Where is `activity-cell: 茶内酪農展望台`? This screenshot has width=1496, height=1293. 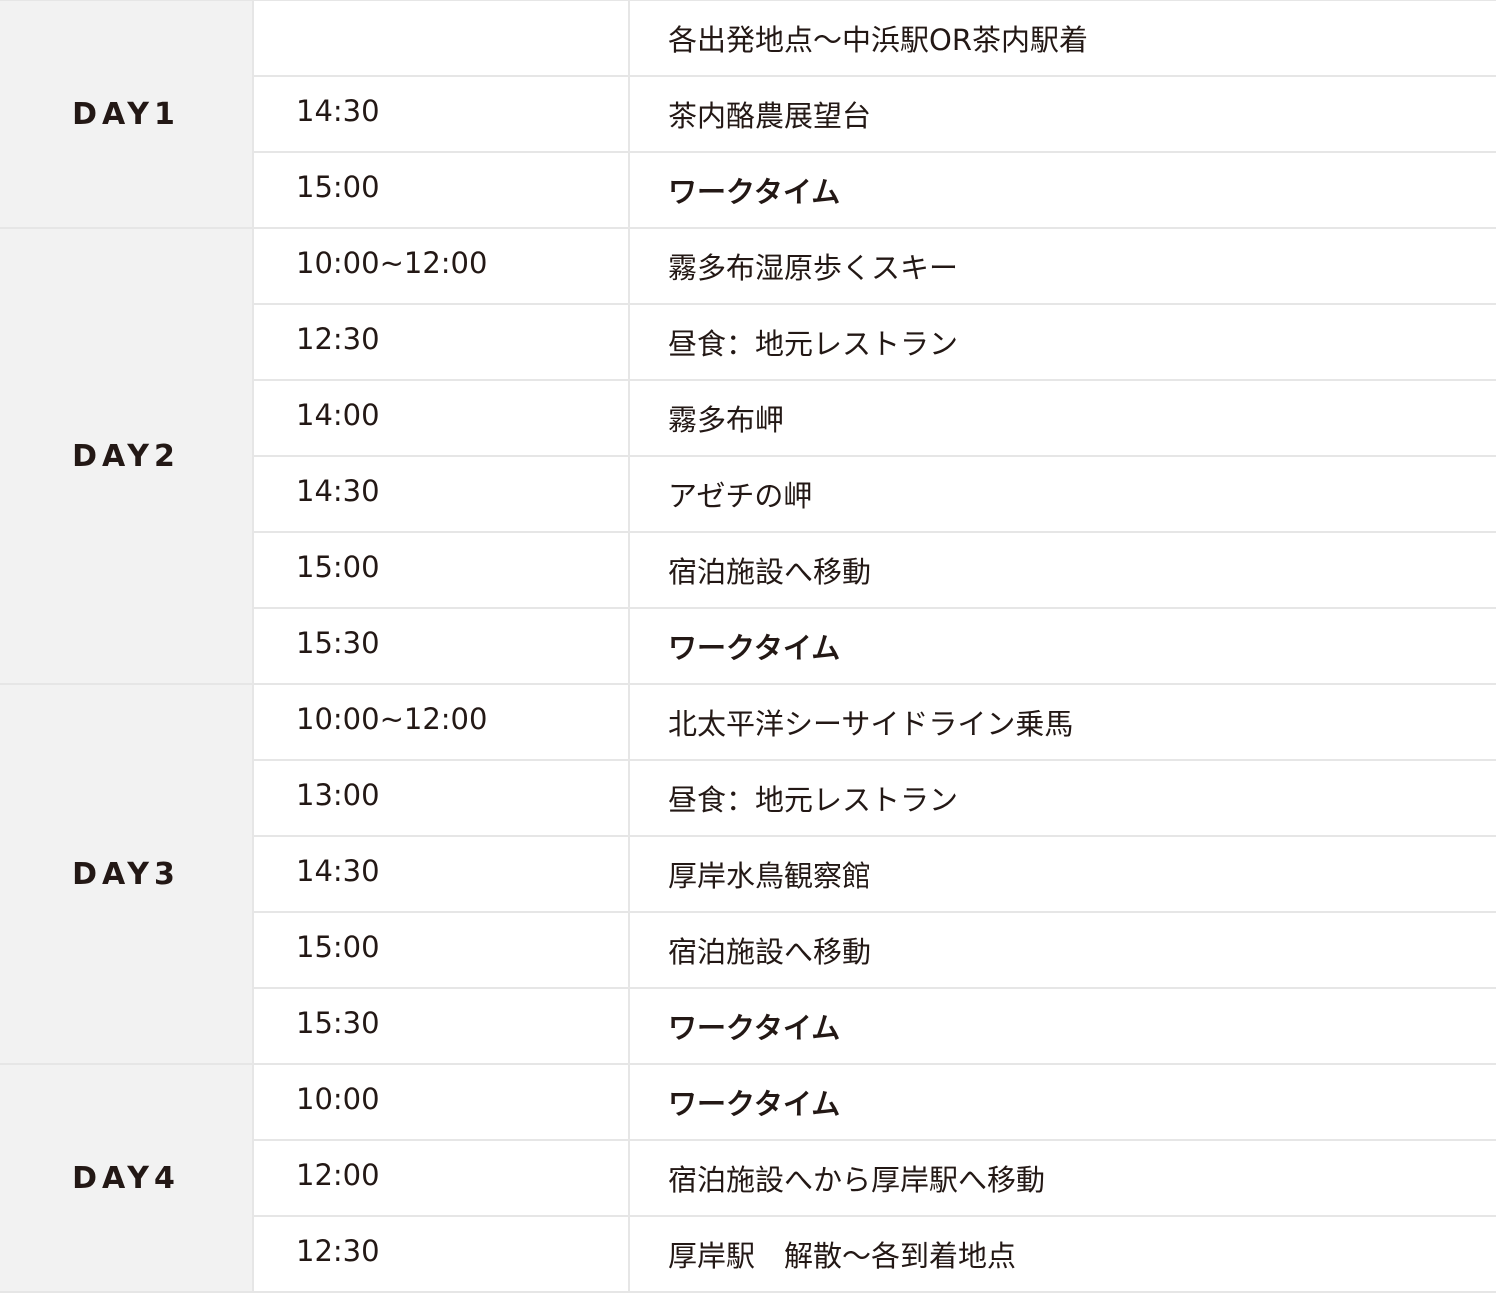 activity-cell: 茶内酪農展望台 is located at coordinates (1062, 114).